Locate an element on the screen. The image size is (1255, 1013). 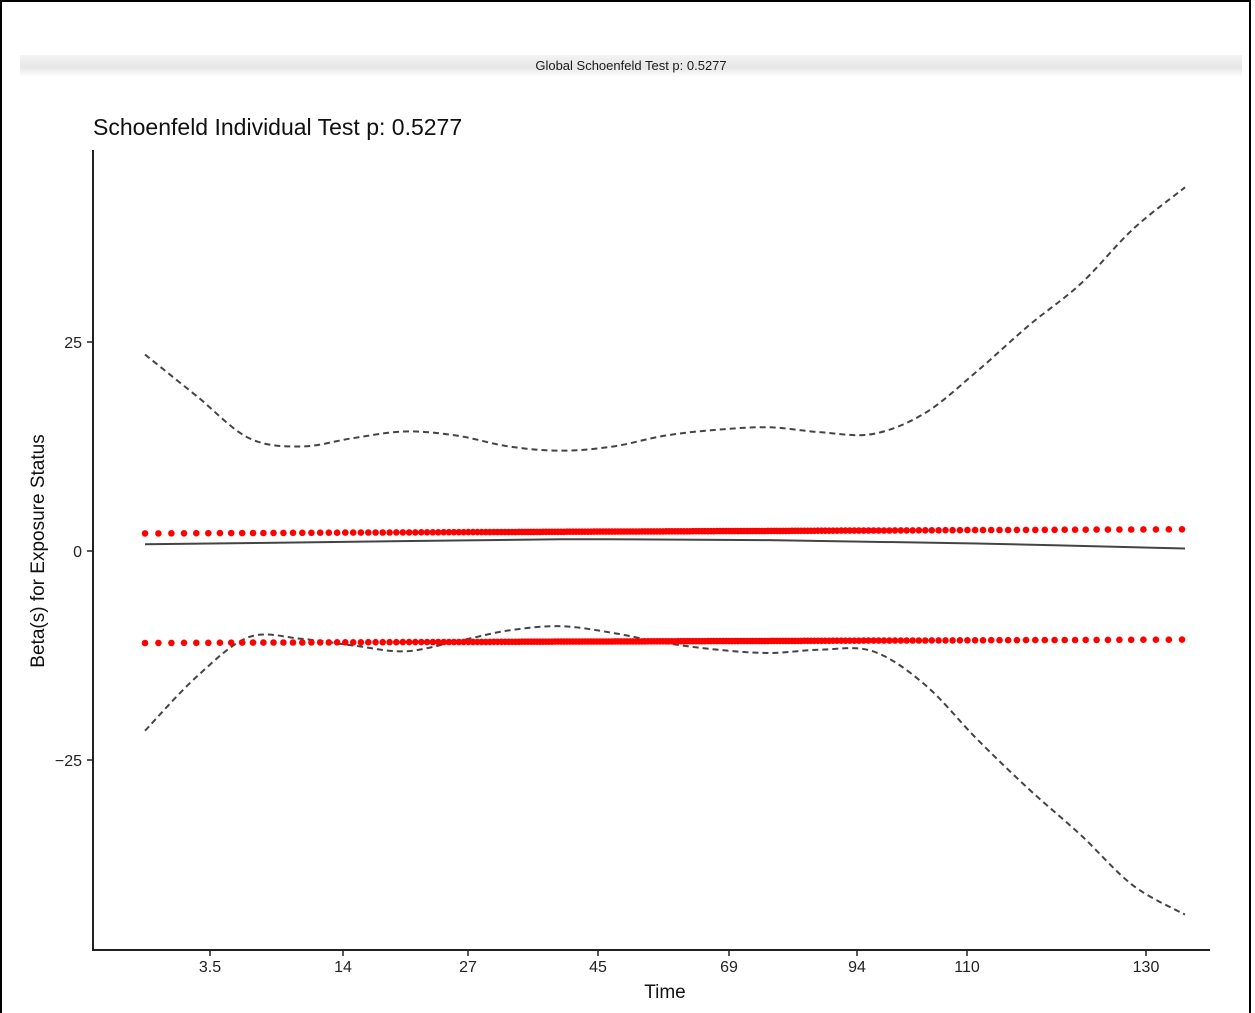
y-tick-label: 0 is located at coordinates (77, 552).